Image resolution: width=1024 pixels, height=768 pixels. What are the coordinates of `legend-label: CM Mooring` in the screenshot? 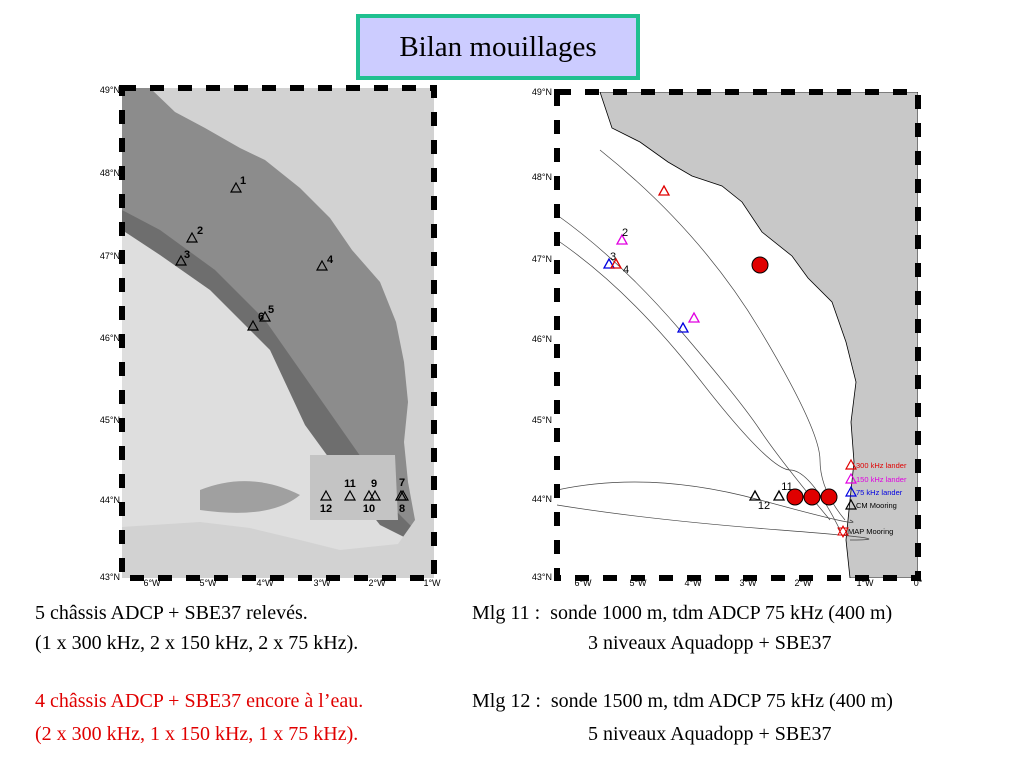 It's located at (876, 505).